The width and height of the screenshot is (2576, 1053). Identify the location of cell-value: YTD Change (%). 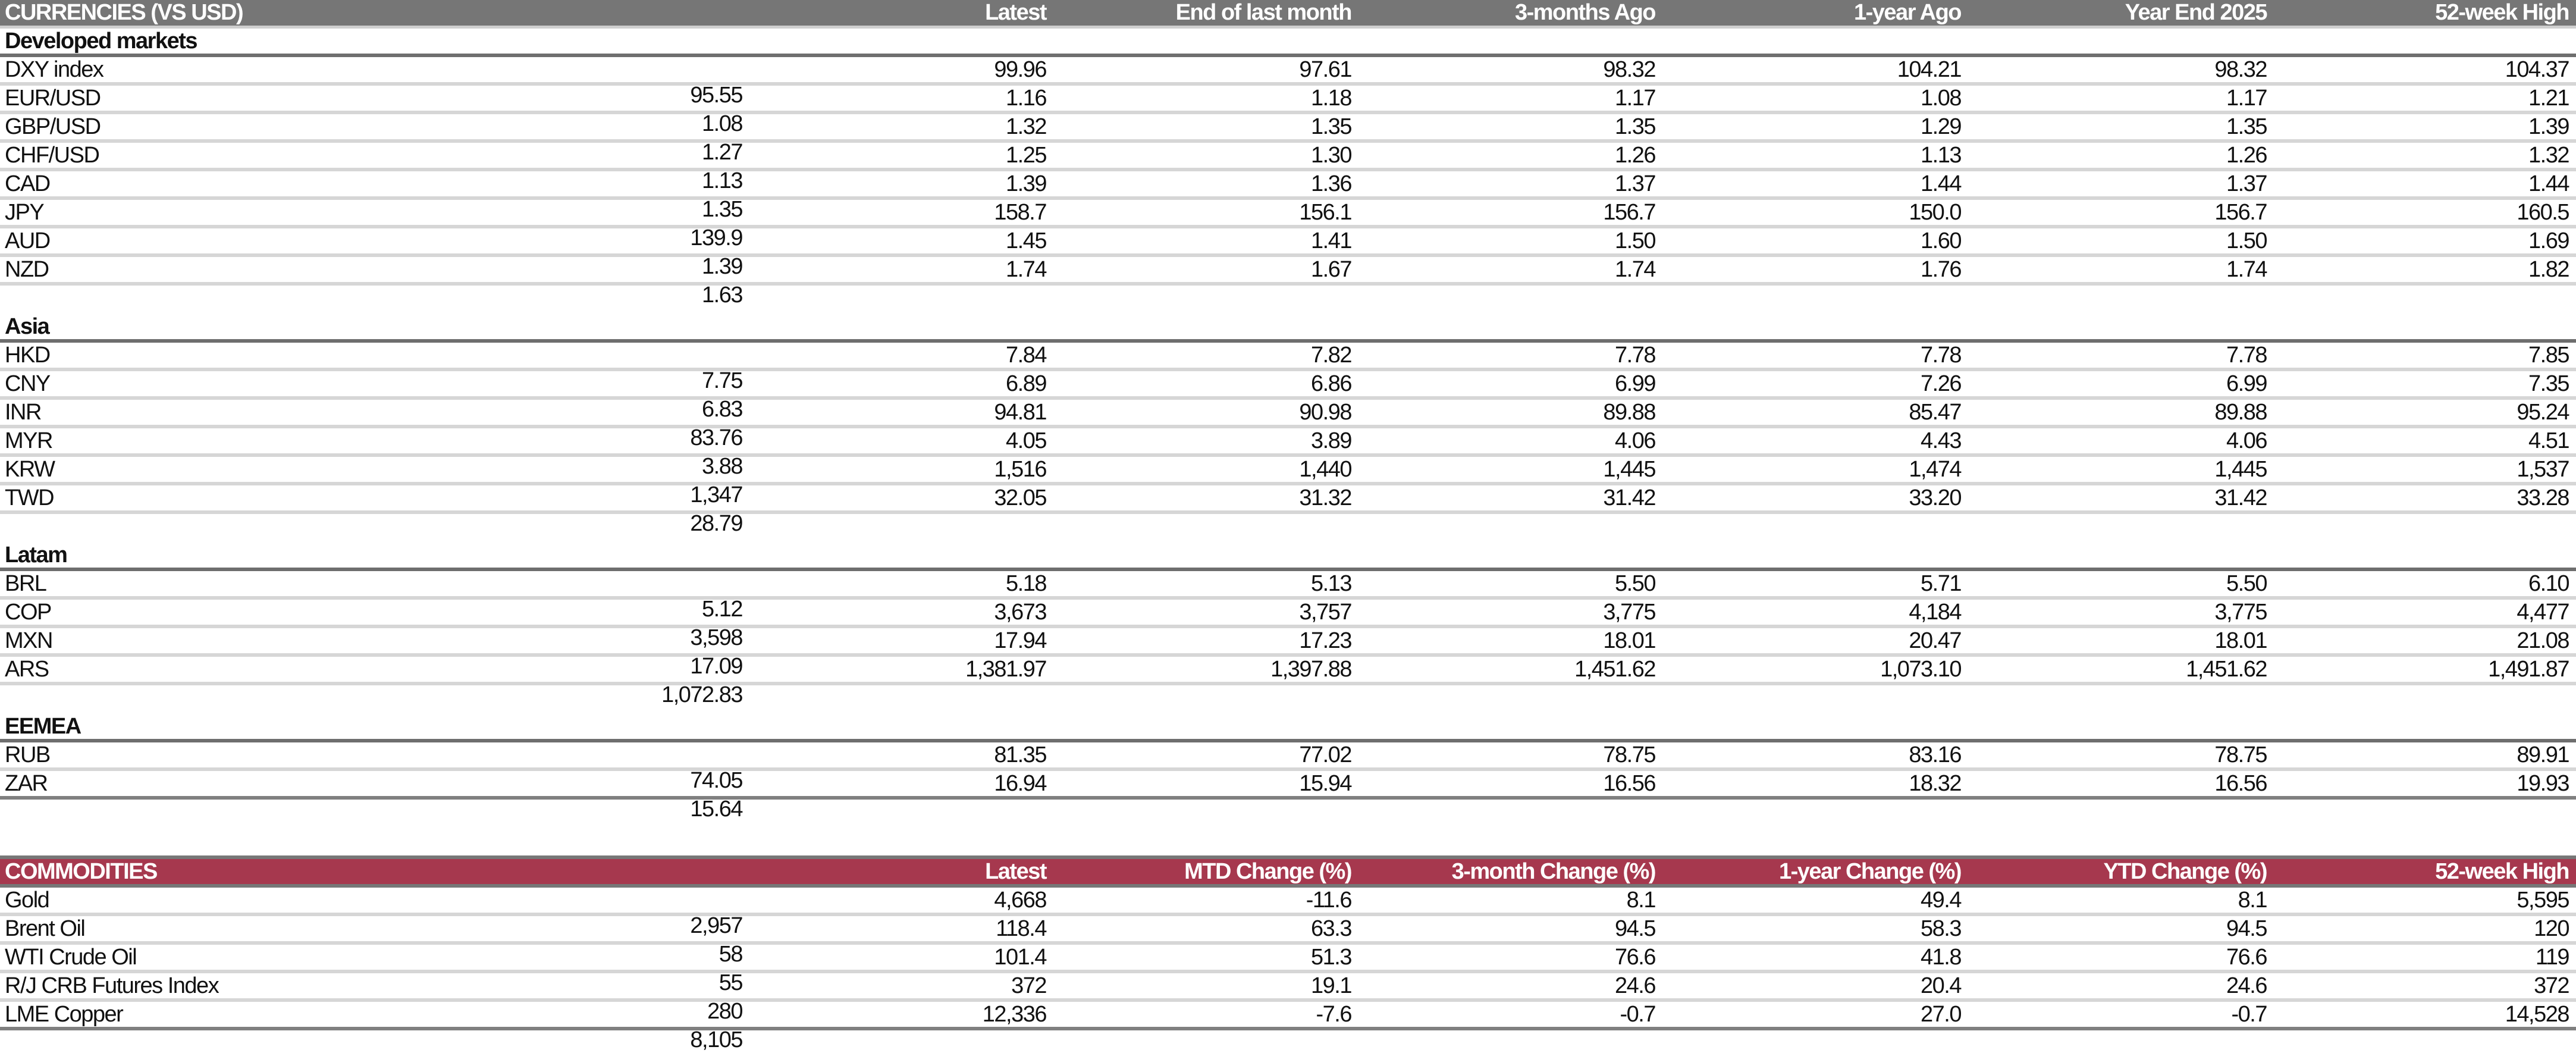
(2185, 871).